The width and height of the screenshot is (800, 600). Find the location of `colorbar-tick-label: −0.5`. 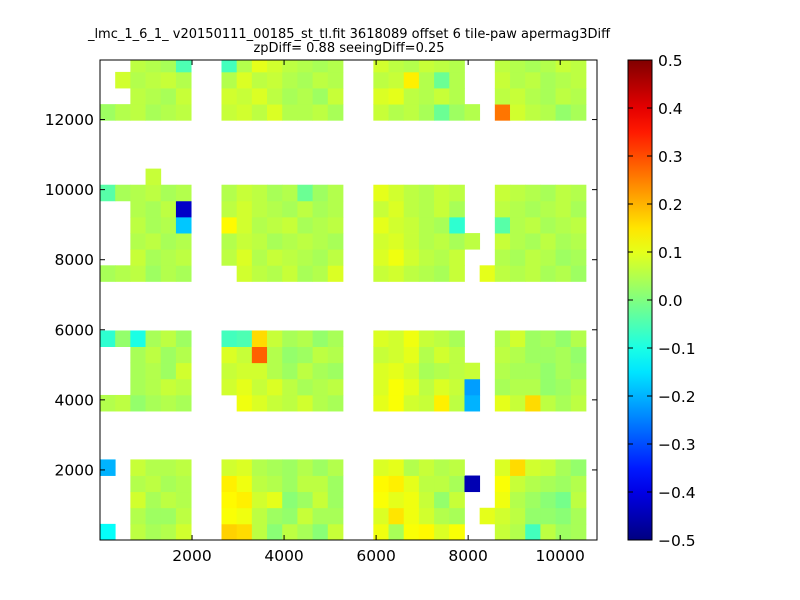

colorbar-tick-label: −0.5 is located at coordinates (677, 541).